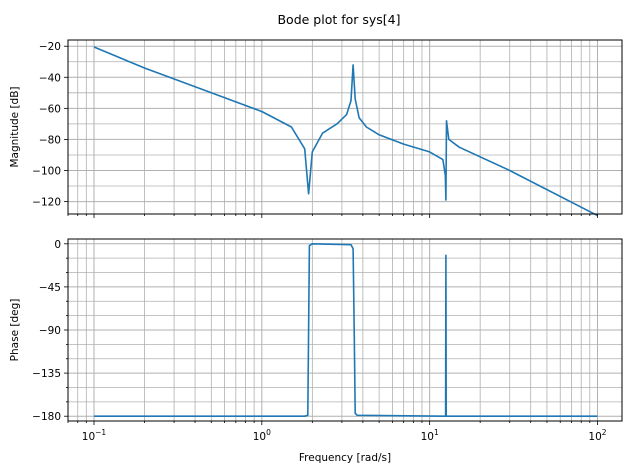  What do you see at coordinates (597, 435) in the screenshot?
I see `x-tick-label: 10²` at bounding box center [597, 435].